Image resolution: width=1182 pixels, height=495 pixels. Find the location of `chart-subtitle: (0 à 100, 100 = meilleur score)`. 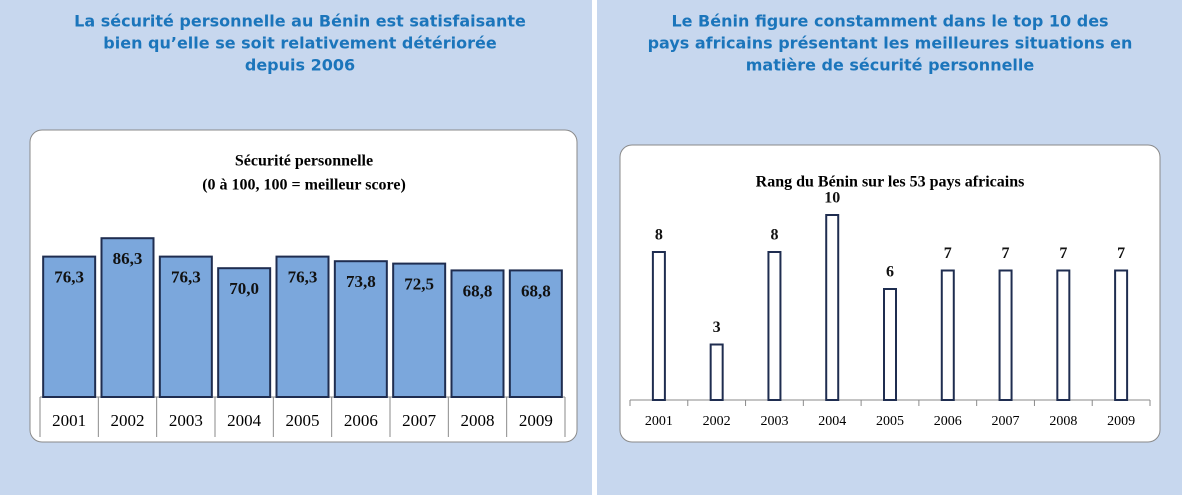

chart-subtitle: (0 à 100, 100 = meilleur score) is located at coordinates (304, 185).